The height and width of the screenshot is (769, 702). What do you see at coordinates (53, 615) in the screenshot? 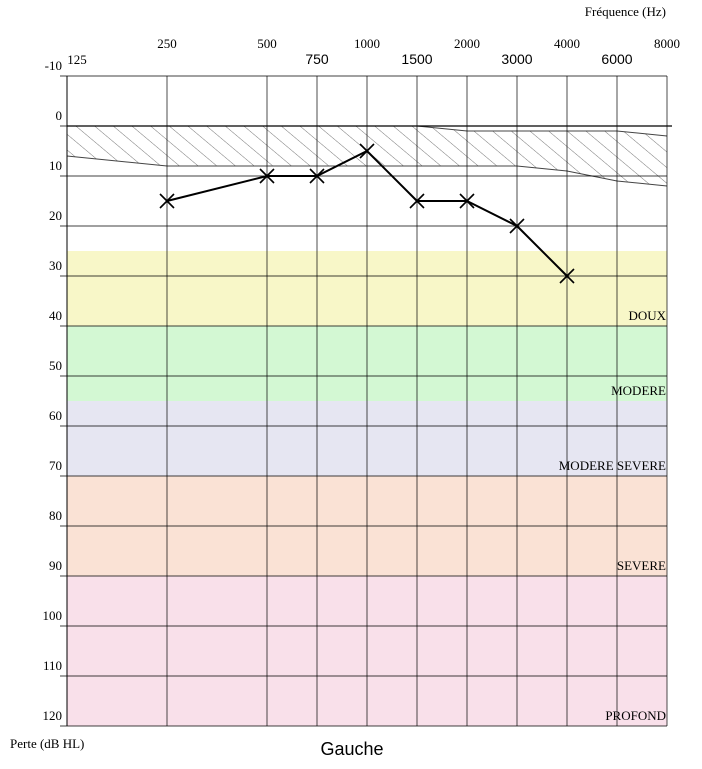
I see `y-tick-label: 100` at bounding box center [53, 615].